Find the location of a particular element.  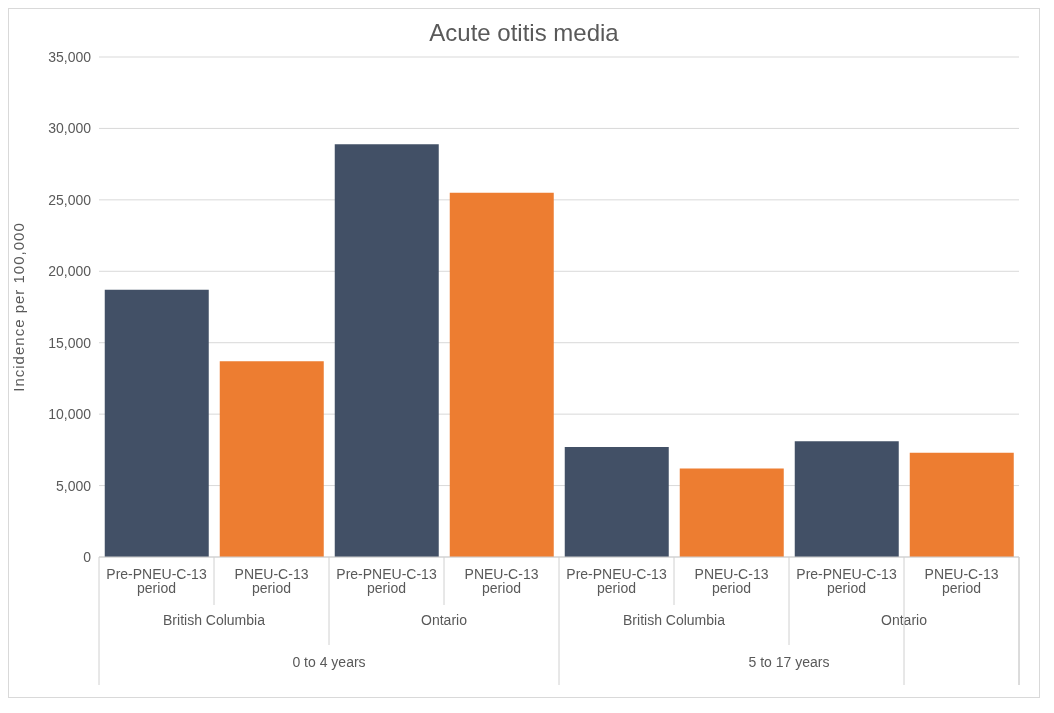

chart-title: Acute otitis media is located at coordinates (524, 32).